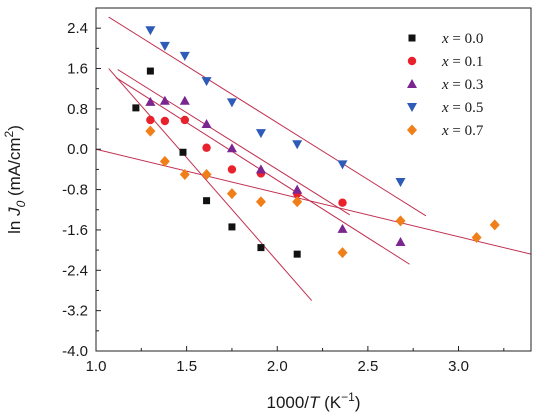 The height and width of the screenshot is (417, 535). Describe the element at coordinates (277, 366) in the screenshot. I see `x-tick-label: 2.0` at that location.